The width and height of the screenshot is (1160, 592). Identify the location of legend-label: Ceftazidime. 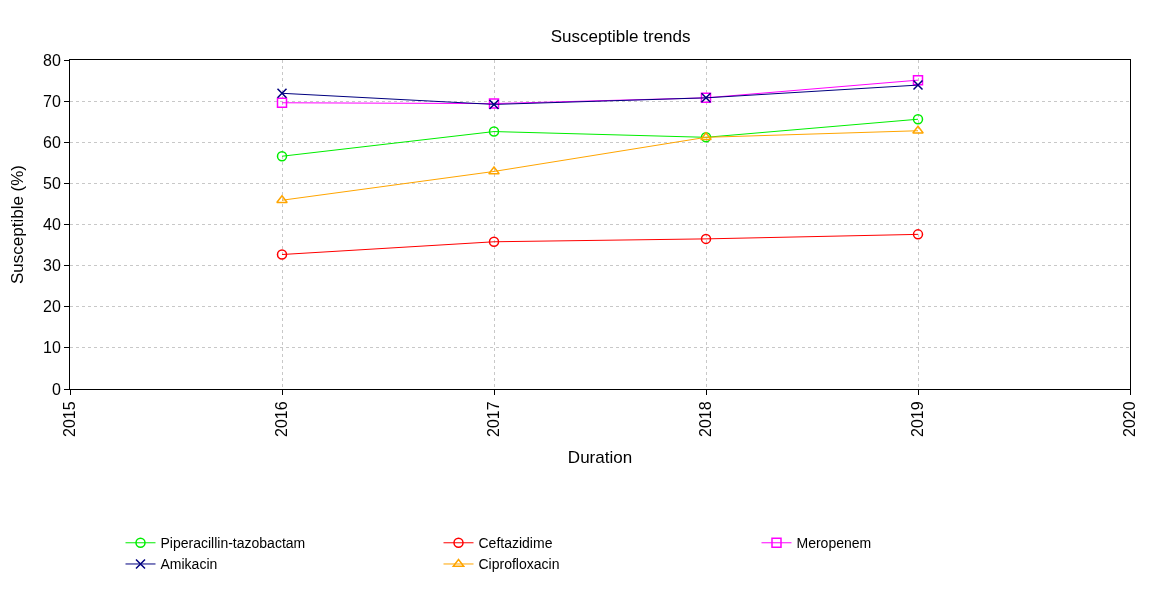
(515, 543).